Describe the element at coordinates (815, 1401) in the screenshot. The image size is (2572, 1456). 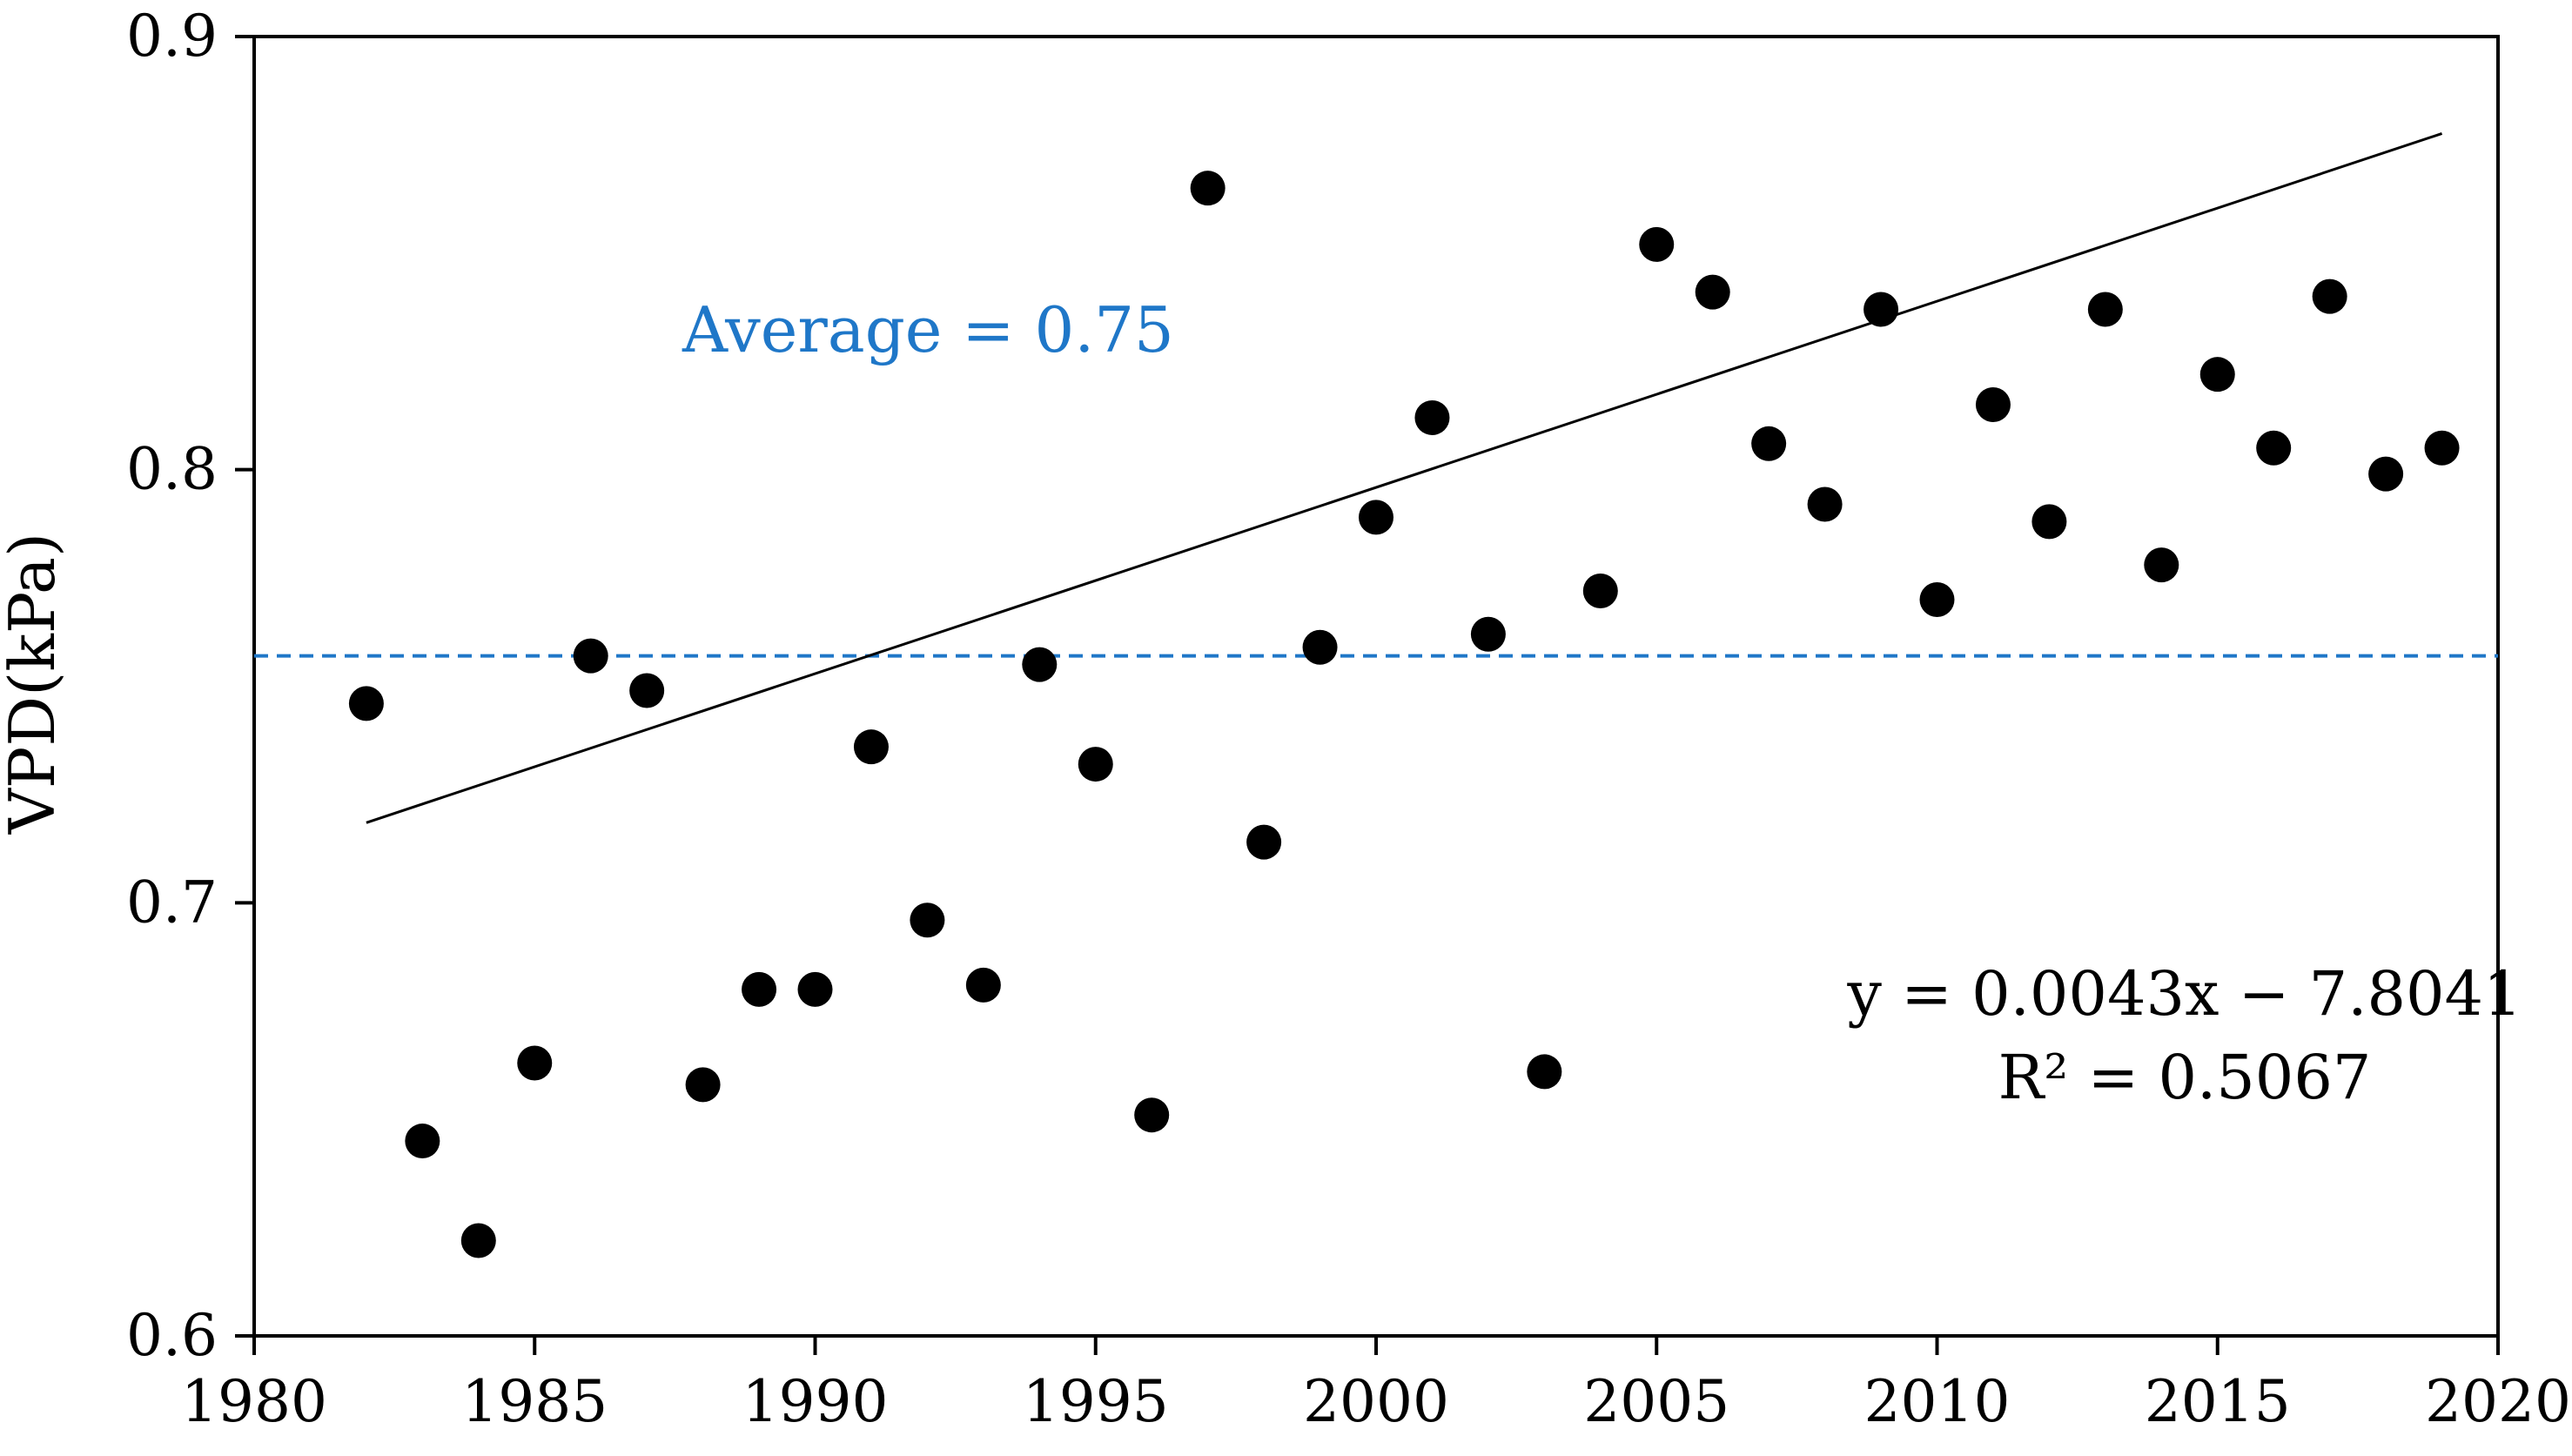
I see `x-tick-label: 1990` at that location.